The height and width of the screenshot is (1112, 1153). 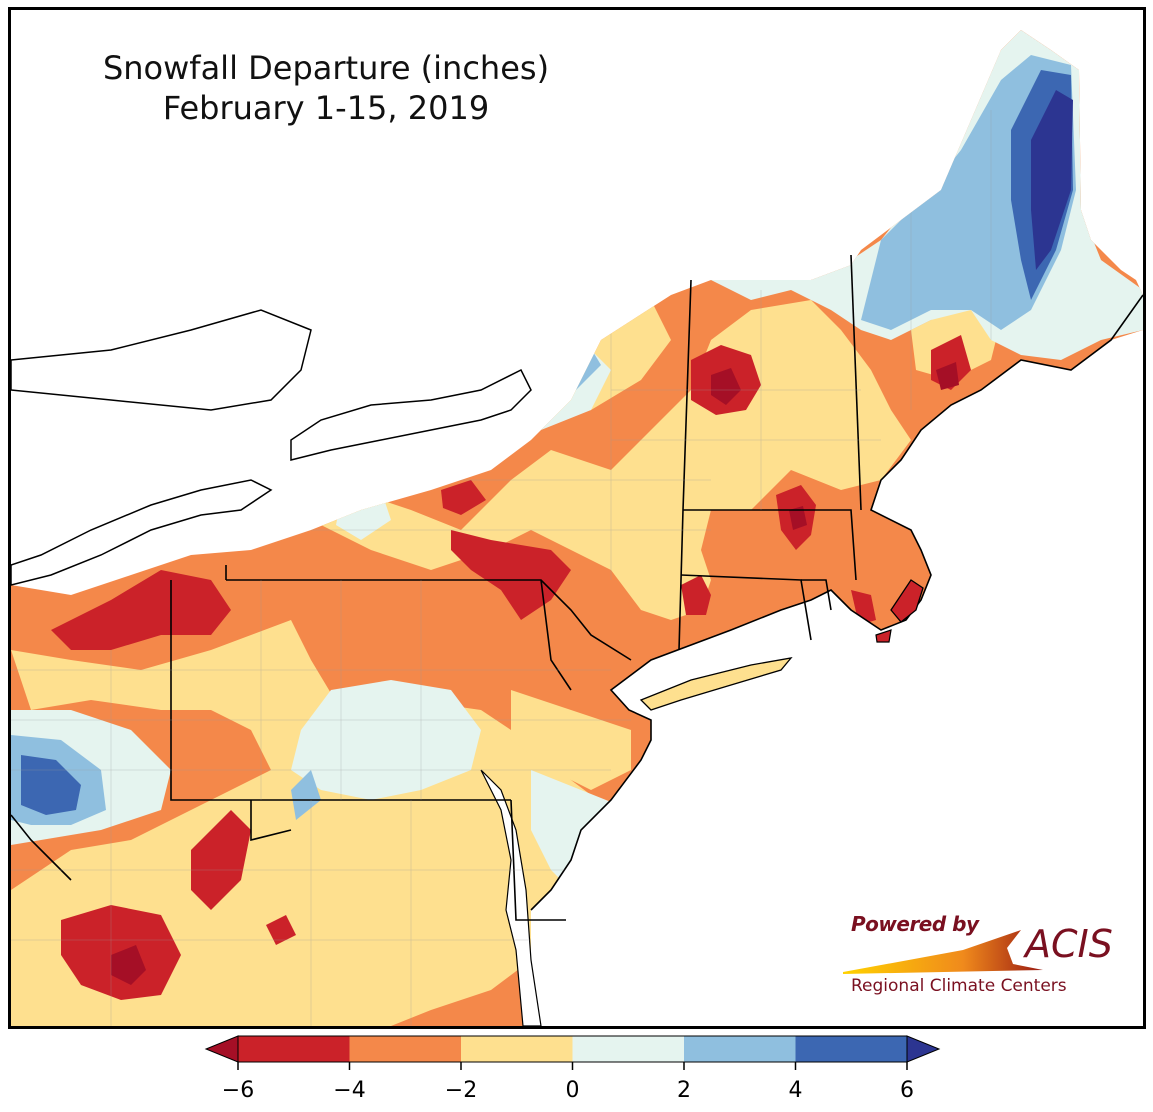 What do you see at coordinates (915, 924) in the screenshot?
I see `logo-powered-text: Powered by` at bounding box center [915, 924].